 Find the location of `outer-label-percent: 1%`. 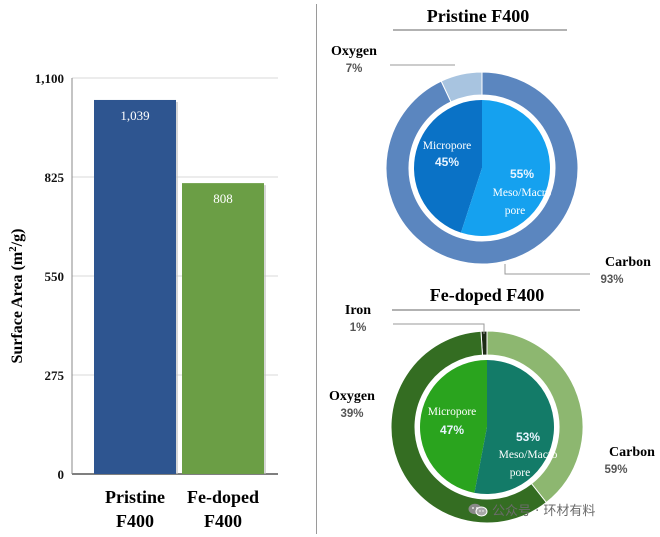

outer-label-percent: 1% is located at coordinates (358, 328).